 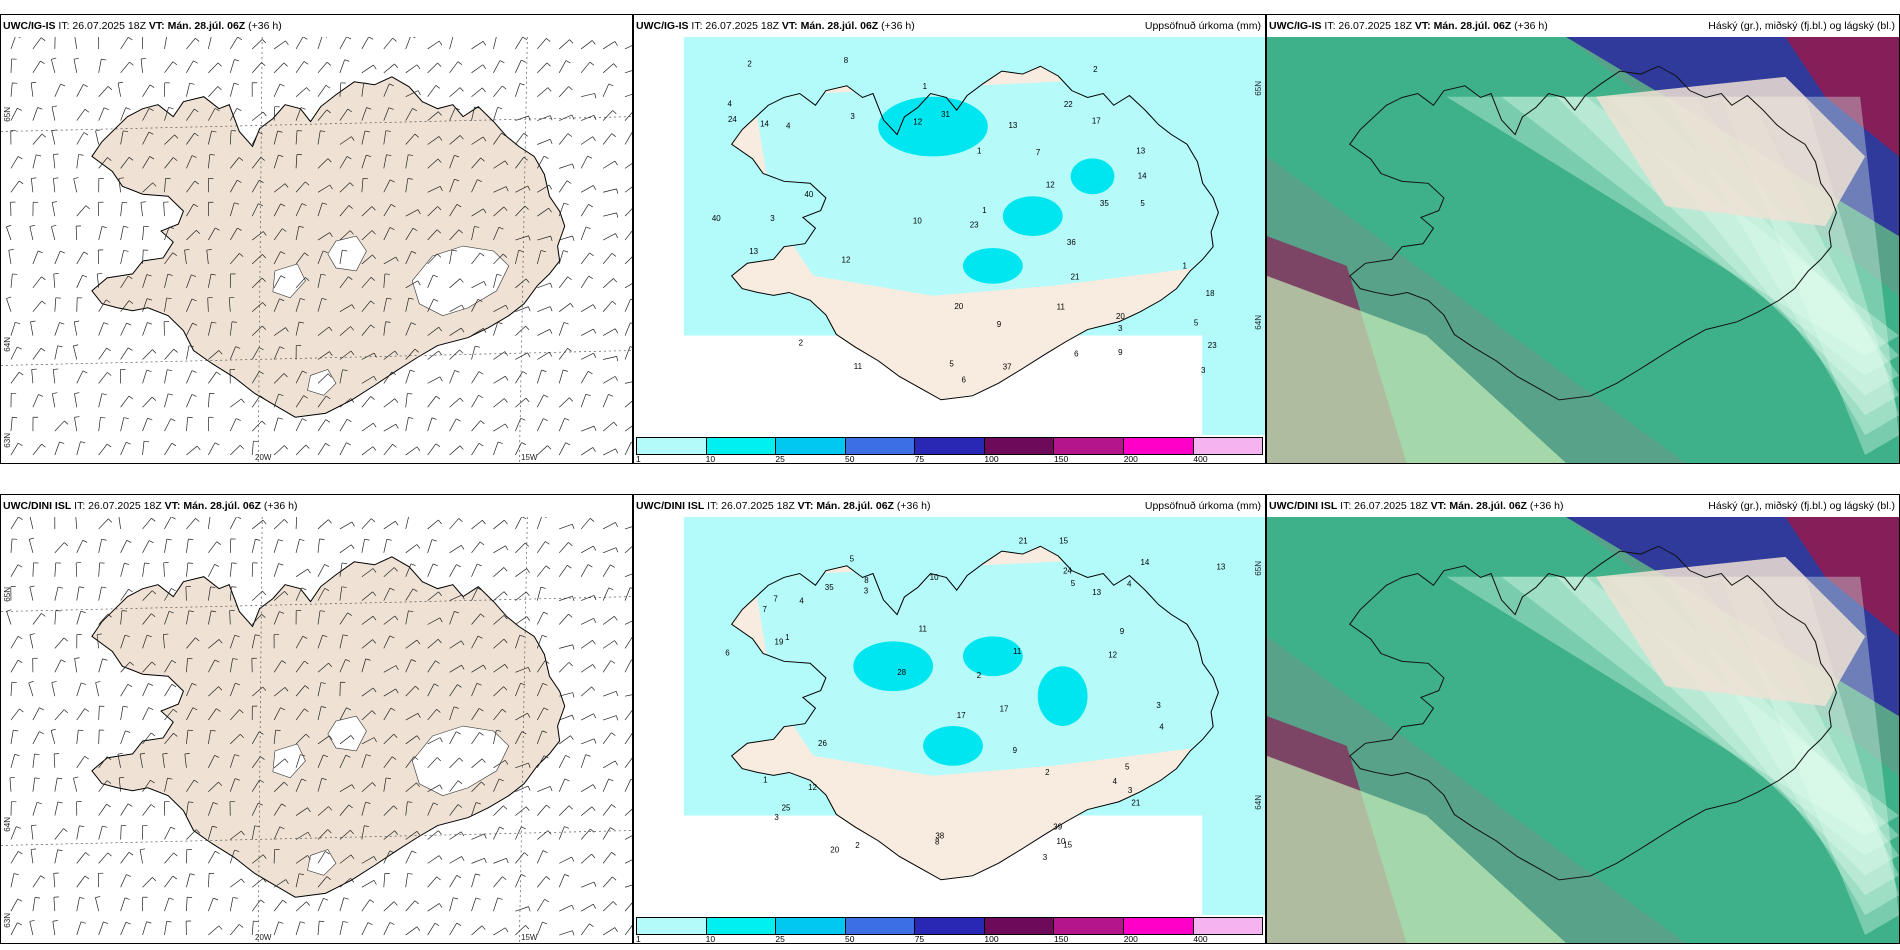 I want to click on precip-value-label: 5, so click(x=951, y=363).